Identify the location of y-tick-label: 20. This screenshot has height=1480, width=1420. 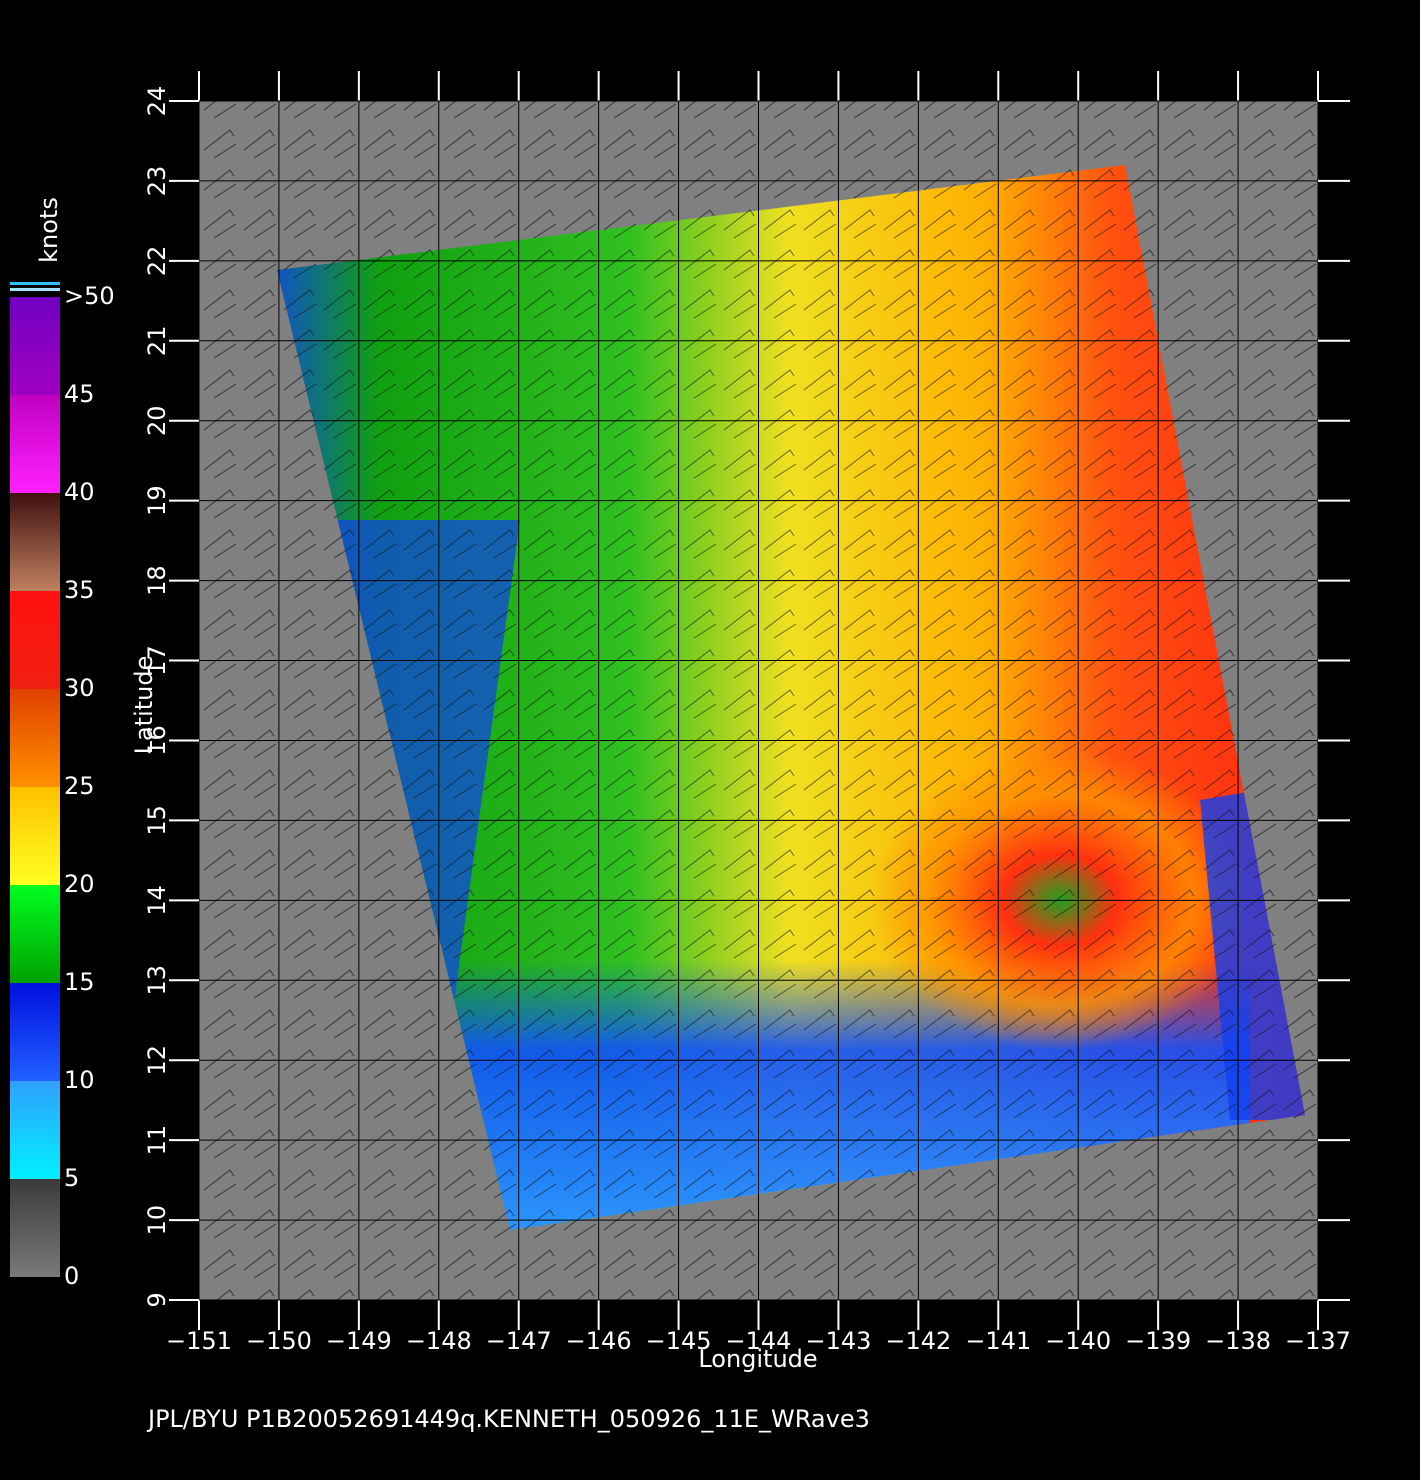
(157, 420).